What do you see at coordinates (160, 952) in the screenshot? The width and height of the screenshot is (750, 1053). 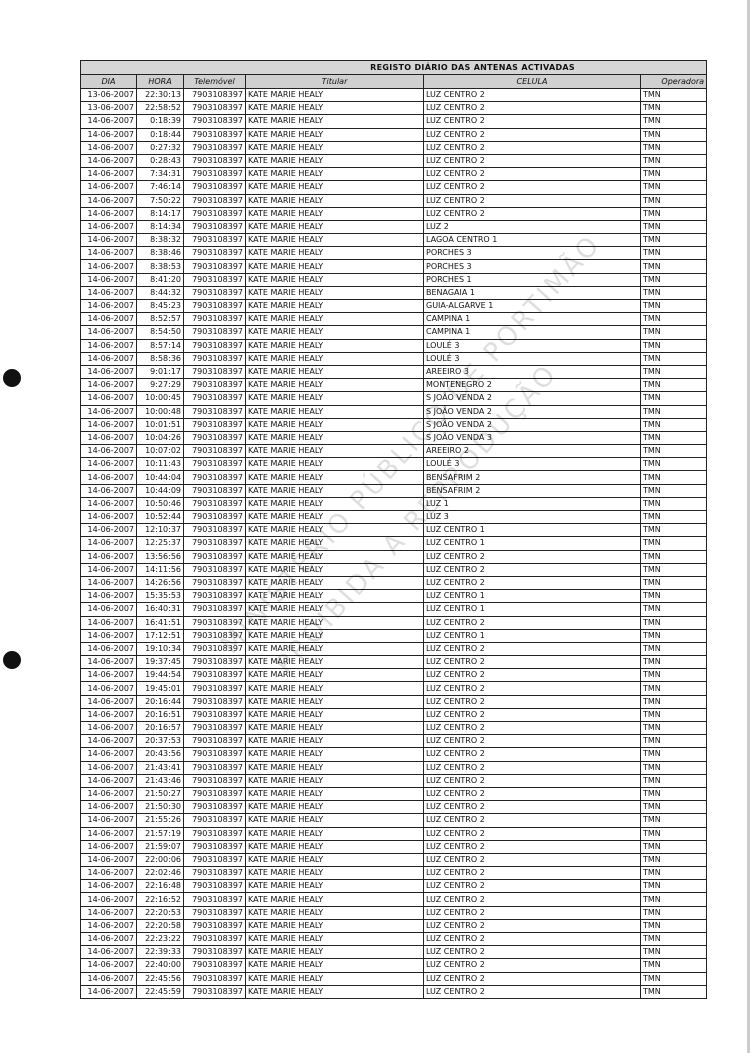 I see `cell-hora: 22:39:33` at bounding box center [160, 952].